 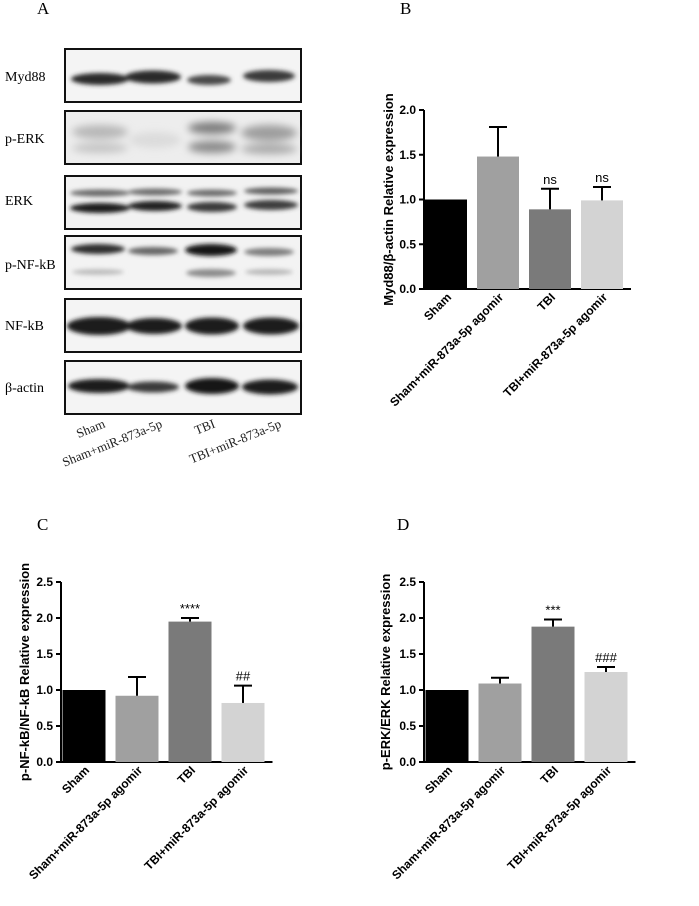 I want to click on blot-strip-p-erk, so click(x=183, y=137).